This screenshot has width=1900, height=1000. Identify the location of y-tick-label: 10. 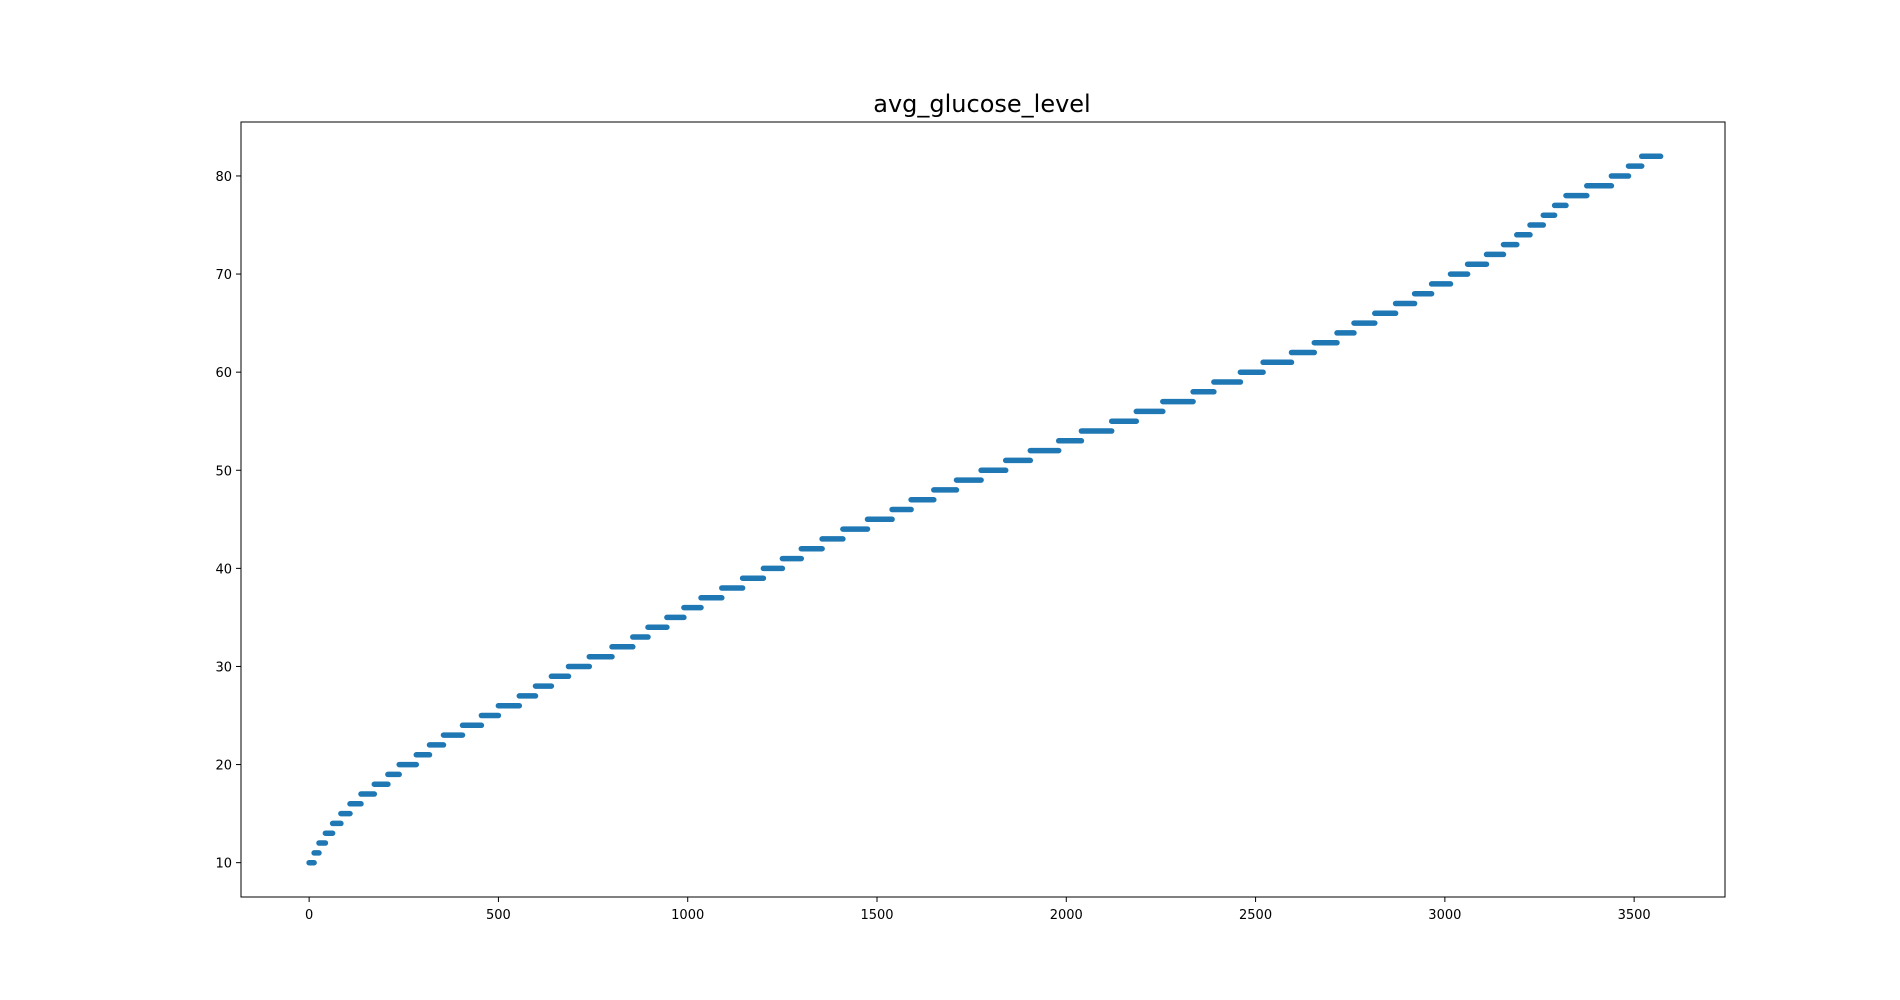
(223, 864).